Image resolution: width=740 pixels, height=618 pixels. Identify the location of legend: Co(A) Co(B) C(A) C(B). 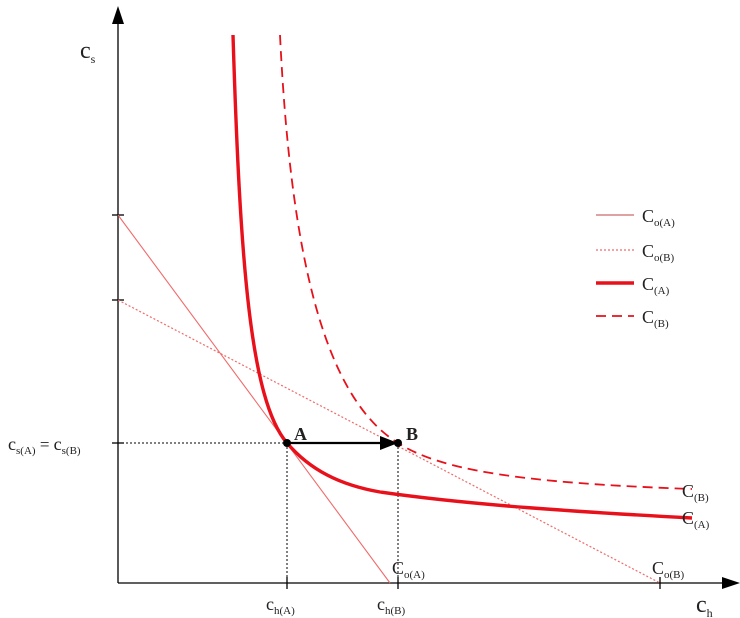
(635, 268).